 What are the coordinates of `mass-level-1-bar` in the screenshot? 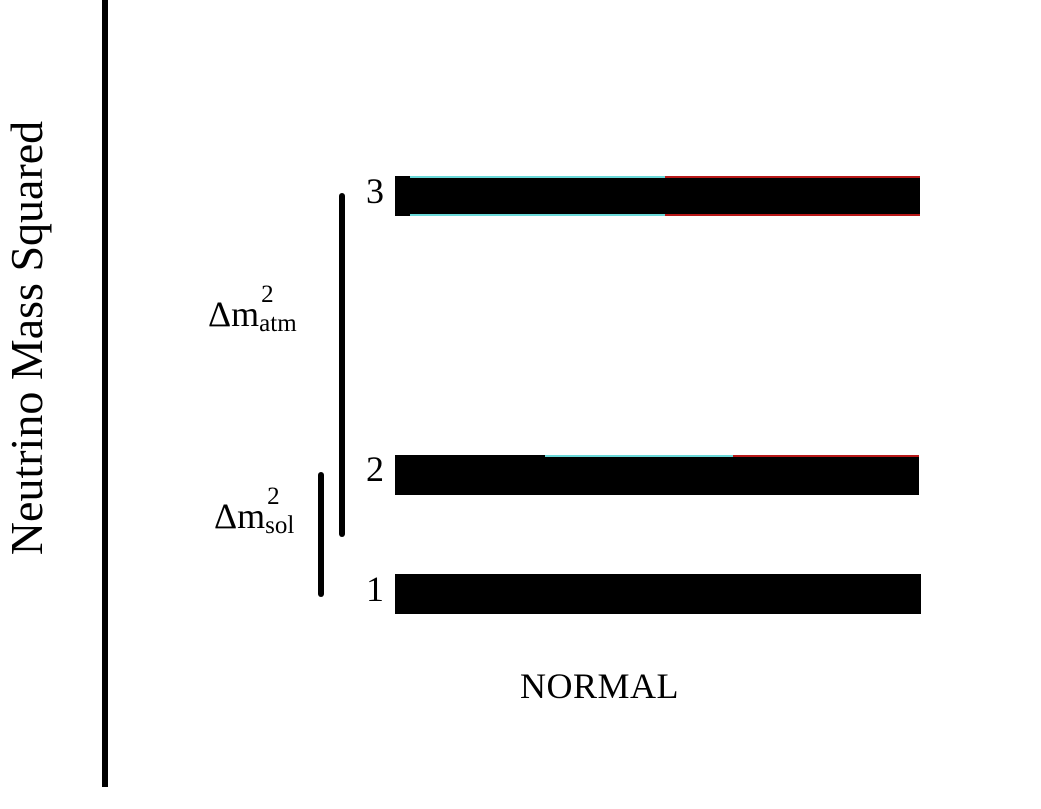 It's located at (658, 594).